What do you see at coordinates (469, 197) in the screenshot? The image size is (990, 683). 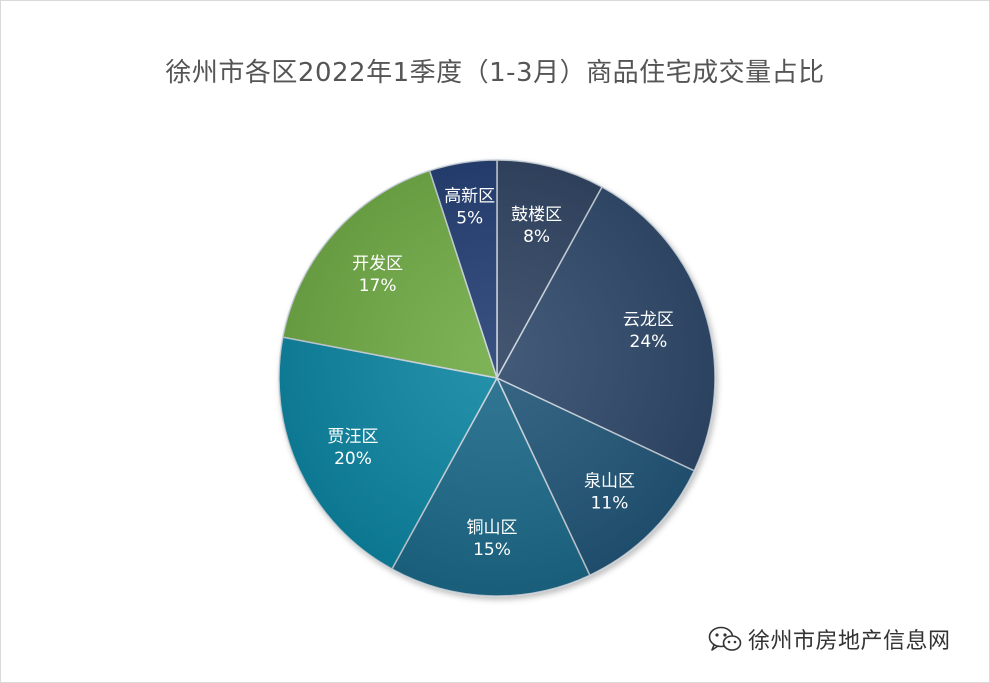 I see `slice-label-name: 高新区` at bounding box center [469, 197].